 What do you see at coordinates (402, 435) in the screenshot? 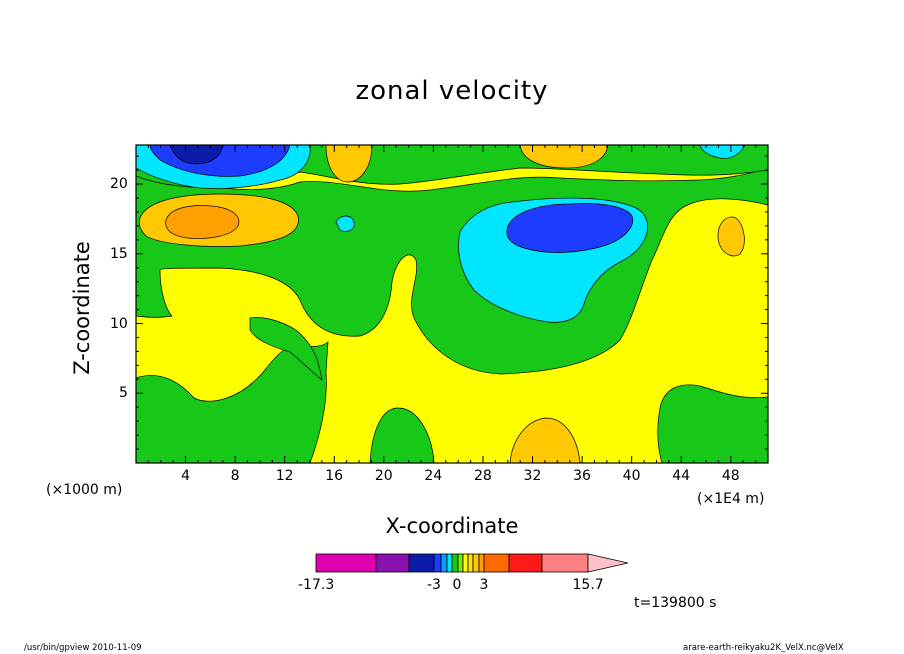
I see `contour-green-bottom-mid` at bounding box center [402, 435].